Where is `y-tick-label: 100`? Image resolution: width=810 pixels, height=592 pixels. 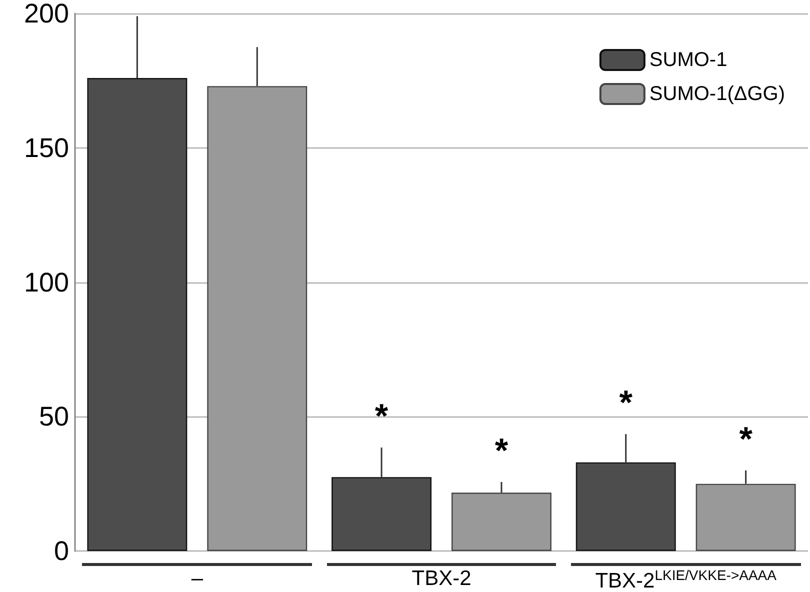 y-tick-label: 100 is located at coordinates (46, 282).